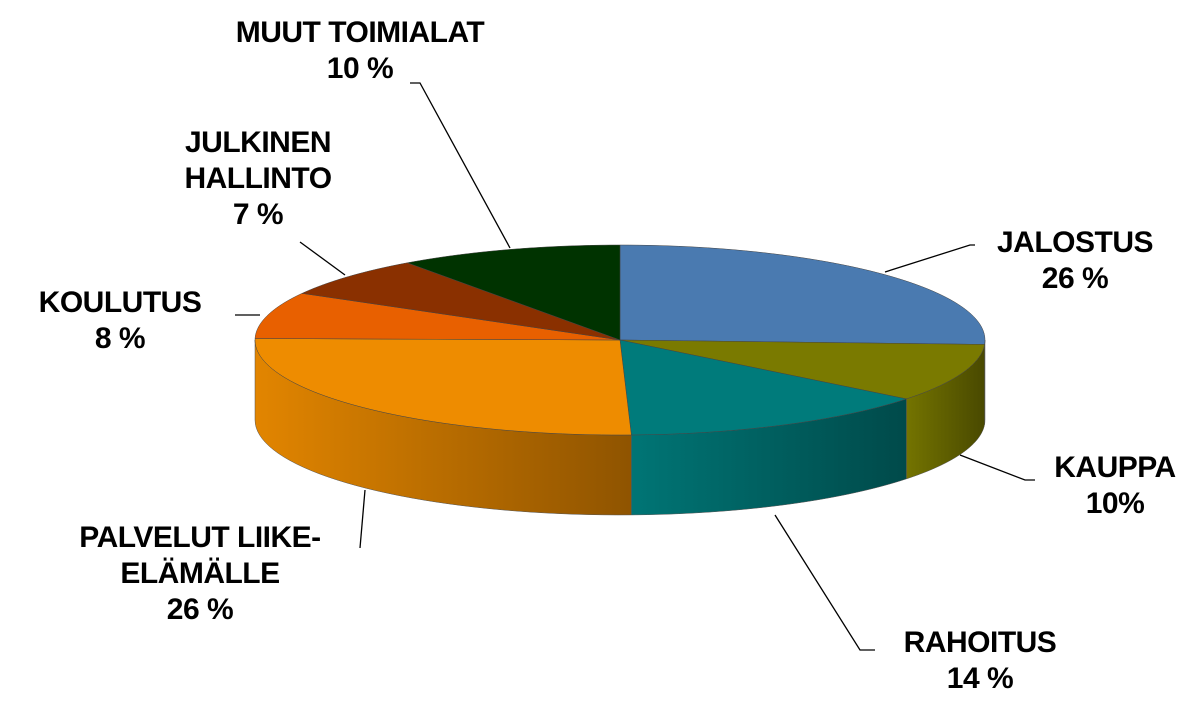  I want to click on category-label: JALOSTUS, so click(1075, 242).